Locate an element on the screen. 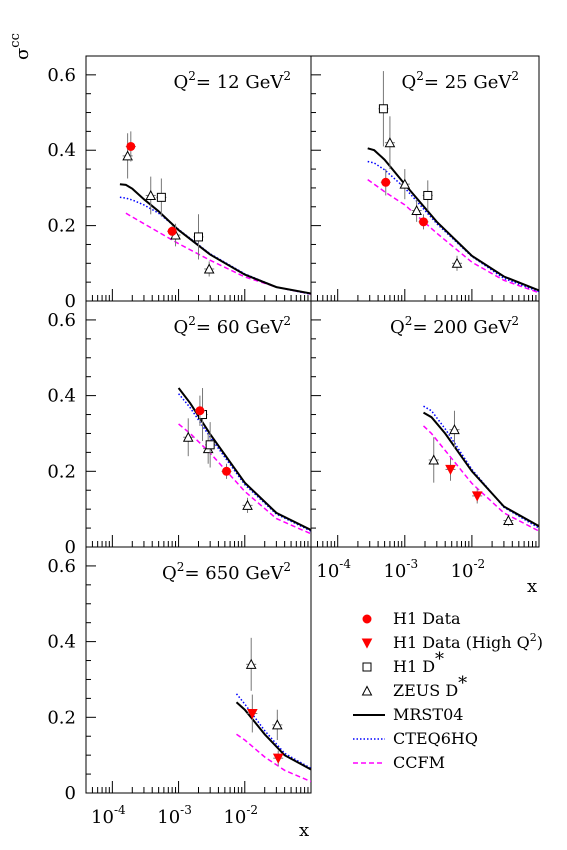  legend-entry-h1dstar: H1 D* is located at coordinates (403, 662).